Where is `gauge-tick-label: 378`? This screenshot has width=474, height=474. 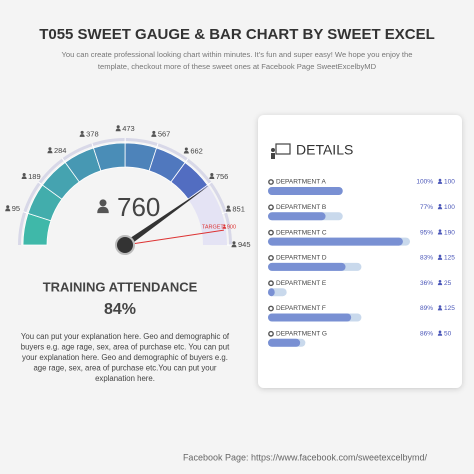 gauge-tick-label: 378 is located at coordinates (92, 134).